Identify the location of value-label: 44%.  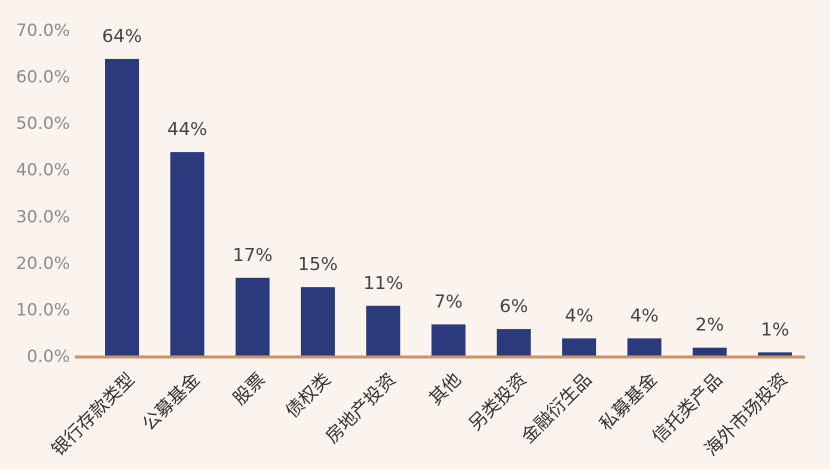
(187, 129).